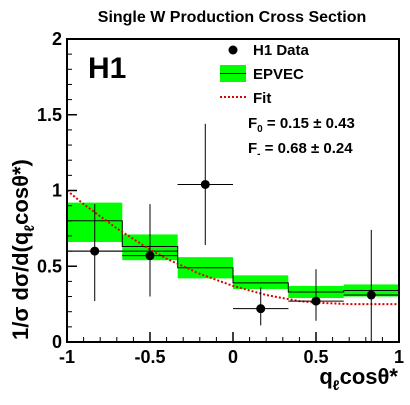 The width and height of the screenshot is (410, 405). I want to click on legend: H1 Data EPVEC Fit, so click(265, 74).